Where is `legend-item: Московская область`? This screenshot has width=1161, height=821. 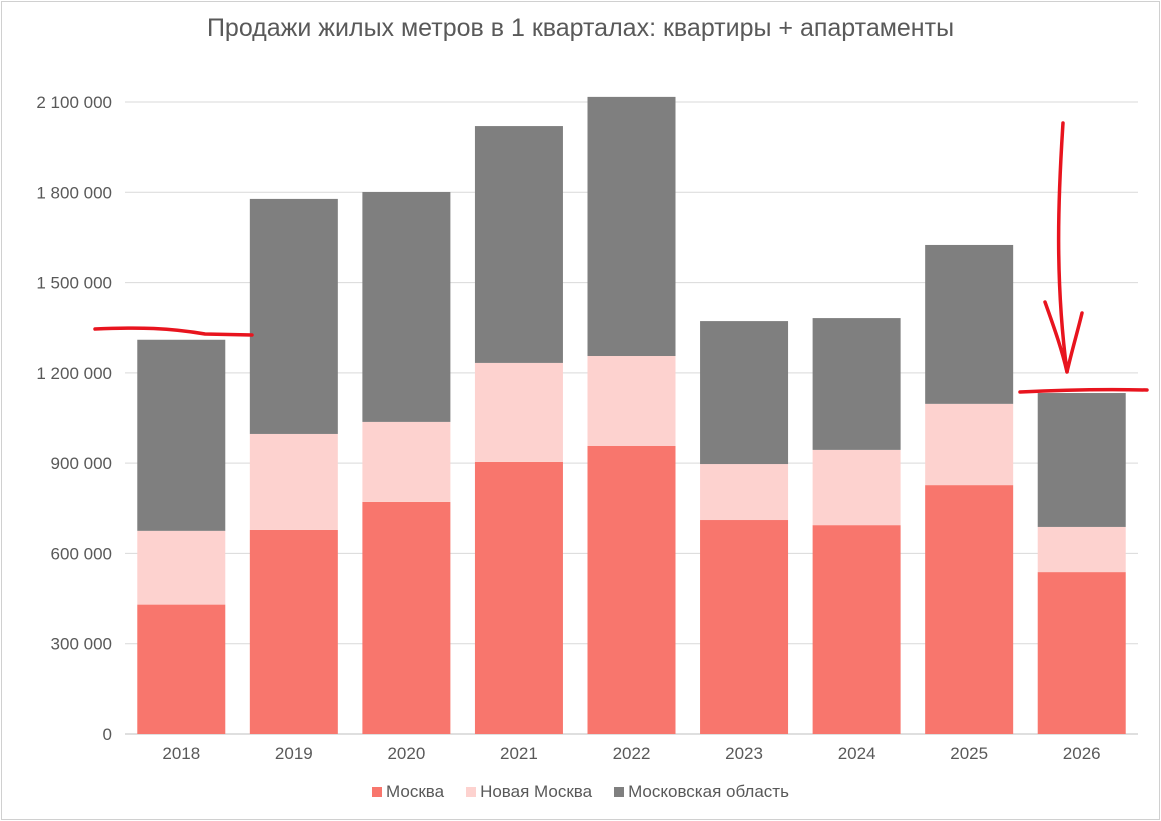
legend-item: Московская область is located at coordinates (701, 792).